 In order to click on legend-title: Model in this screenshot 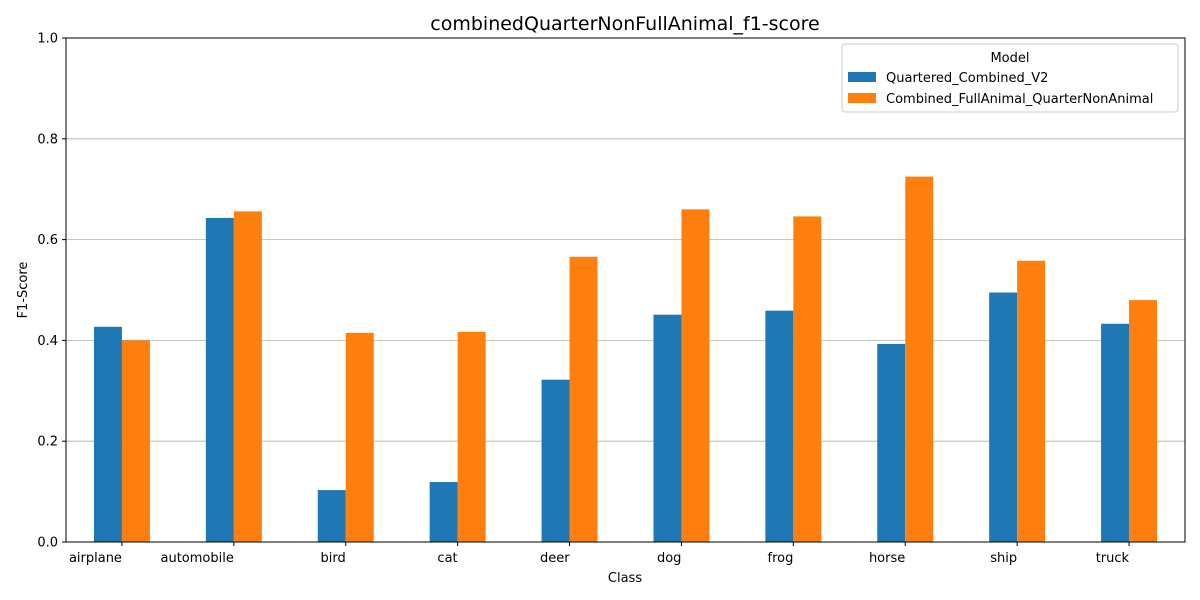, I will do `click(1009, 58)`.